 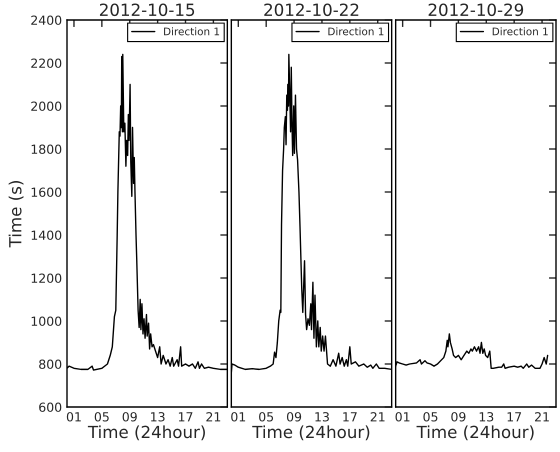 What do you see at coordinates (47, 235) in the screenshot?
I see `y-tick-label: 1400` at bounding box center [47, 235].